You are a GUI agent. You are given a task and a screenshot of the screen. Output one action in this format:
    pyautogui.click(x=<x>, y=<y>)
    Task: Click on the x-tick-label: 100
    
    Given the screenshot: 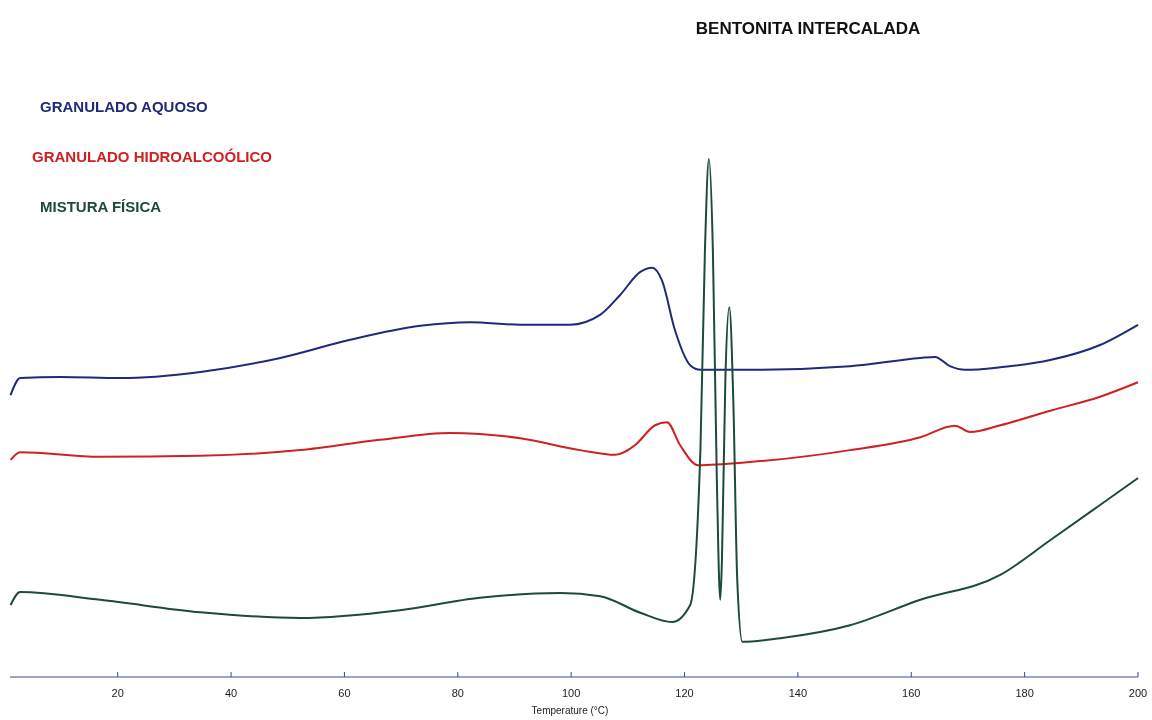 What is the action you would take?
    pyautogui.click(x=571, y=693)
    